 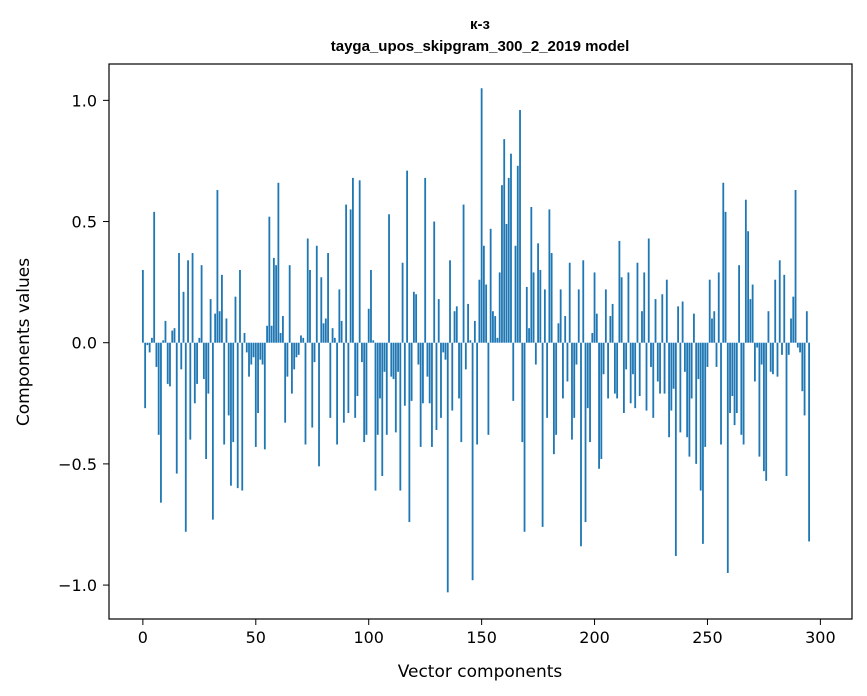 What do you see at coordinates (820, 637) in the screenshot?
I see `x-tick-label: 300` at bounding box center [820, 637].